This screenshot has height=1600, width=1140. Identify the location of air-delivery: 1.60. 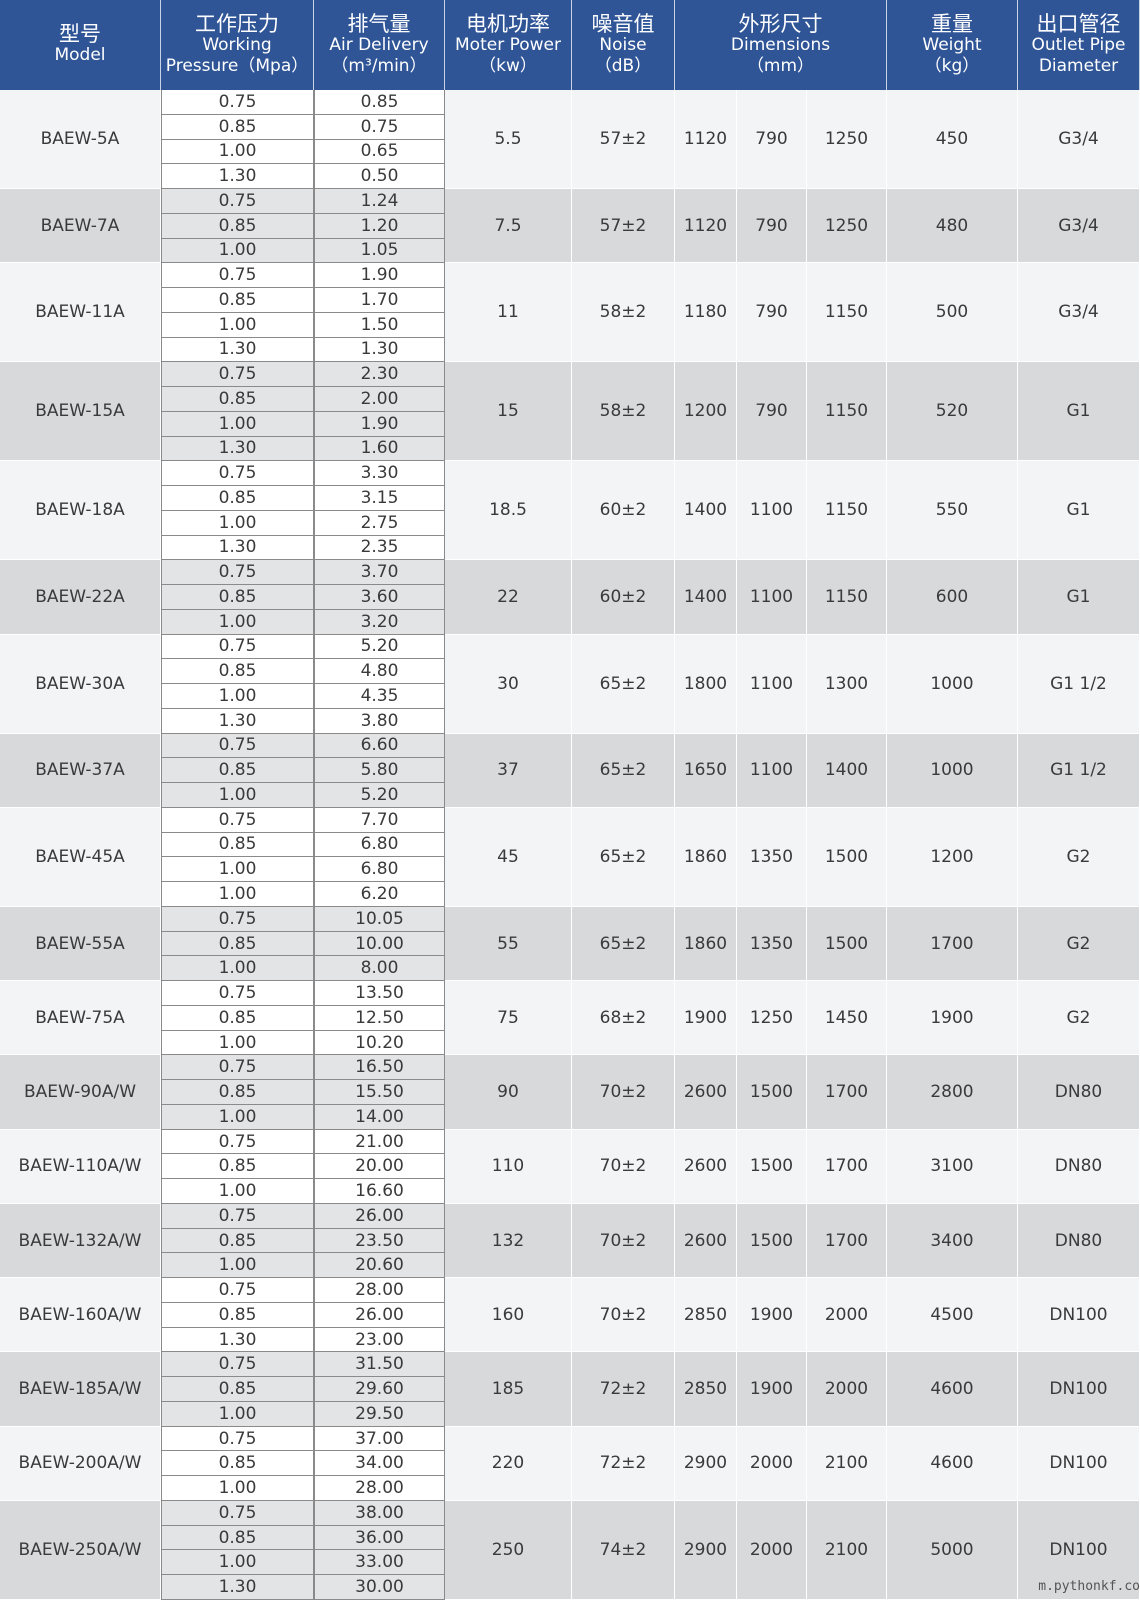
(379, 449).